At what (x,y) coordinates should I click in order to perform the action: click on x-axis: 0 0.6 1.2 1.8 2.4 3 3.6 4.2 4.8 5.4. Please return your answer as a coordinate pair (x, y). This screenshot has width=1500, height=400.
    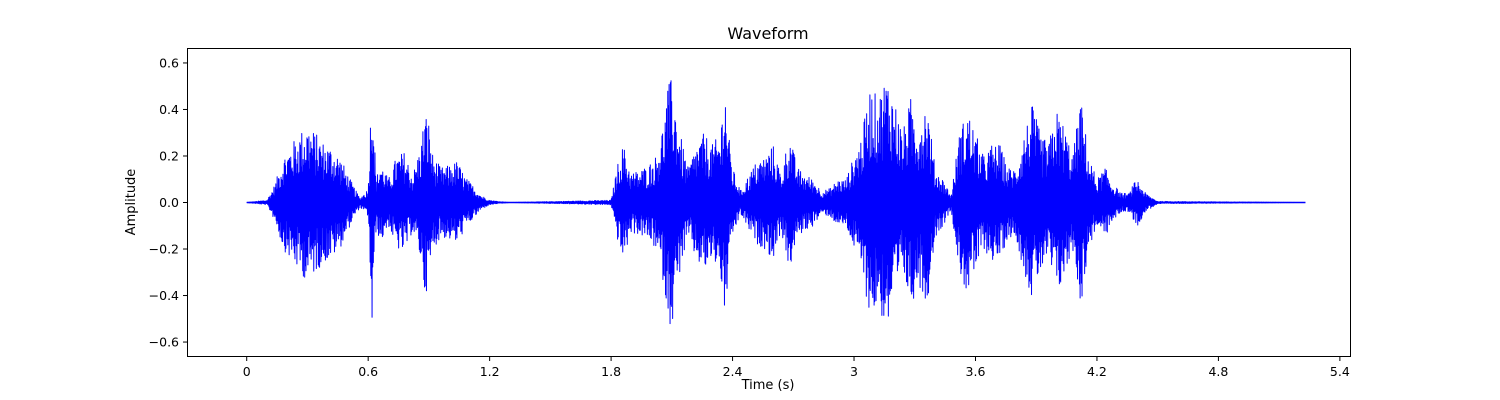
    Looking at the image, I should click on (796, 367).